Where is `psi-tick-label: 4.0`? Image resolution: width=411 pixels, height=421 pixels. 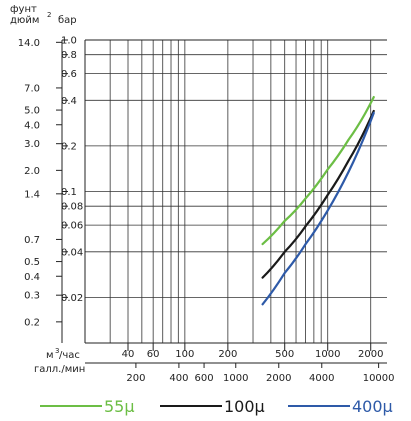 psi-tick-label: 4.0 is located at coordinates (32, 125).